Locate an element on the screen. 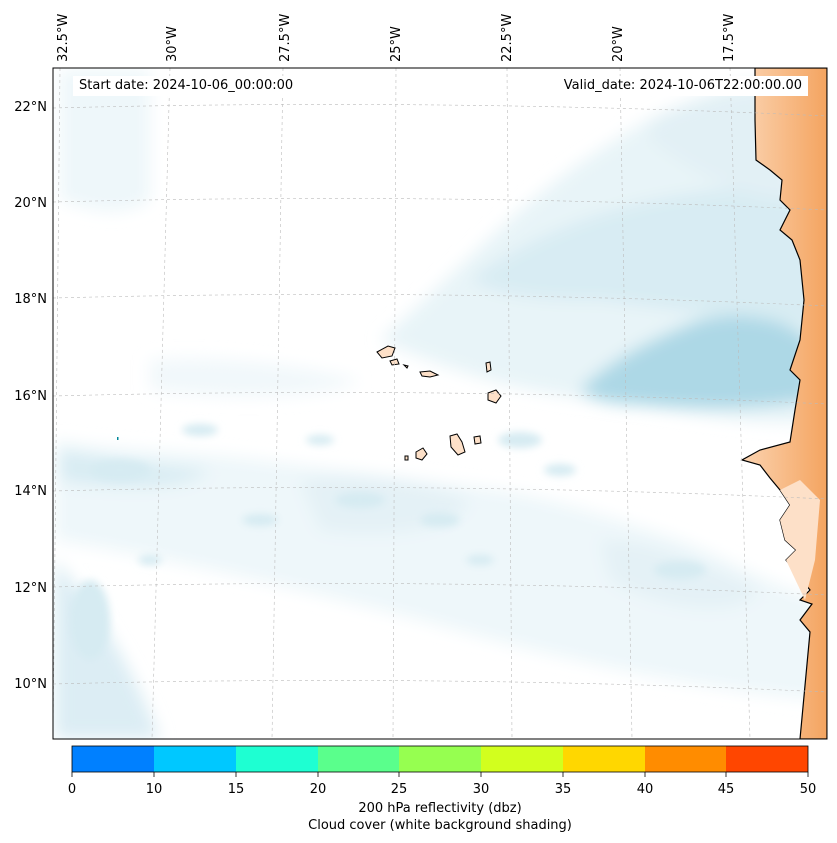 Image resolution: width=837 pixels, height=843 pixels. colorbar-tick-label: 10 is located at coordinates (154, 789).